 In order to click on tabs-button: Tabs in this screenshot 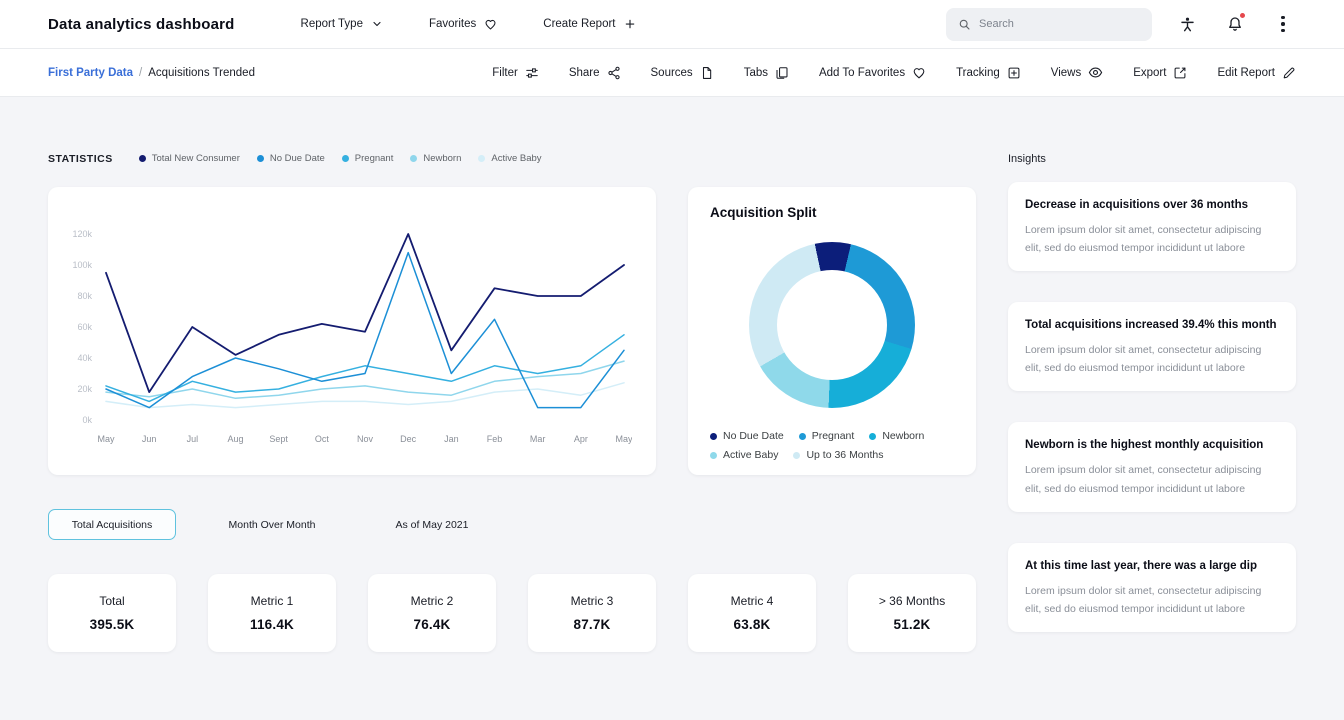, I will do `click(766, 73)`.